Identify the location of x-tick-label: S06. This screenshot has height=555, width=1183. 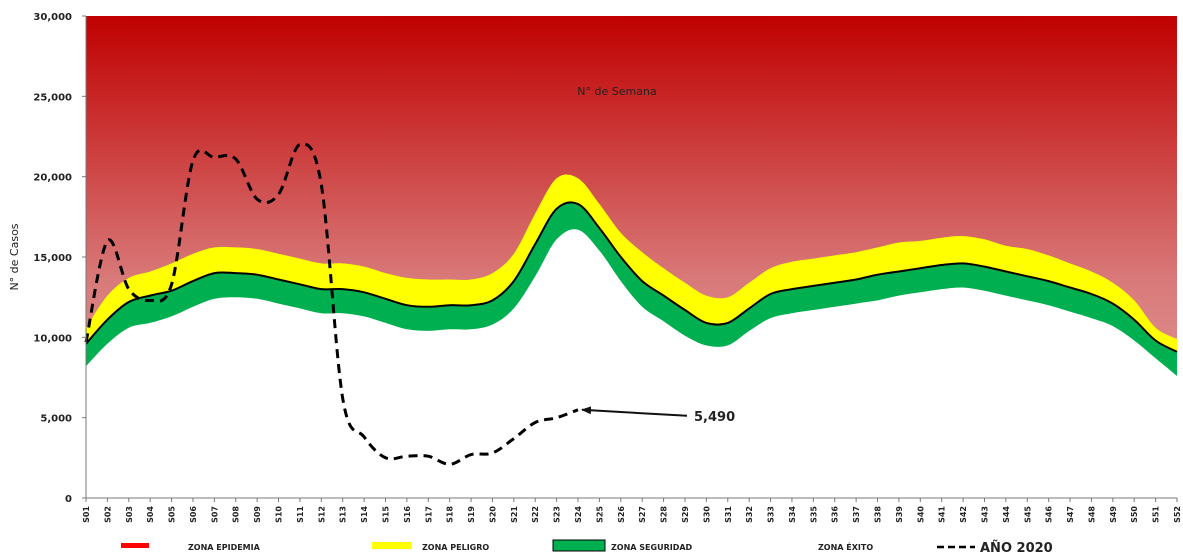
(193, 514).